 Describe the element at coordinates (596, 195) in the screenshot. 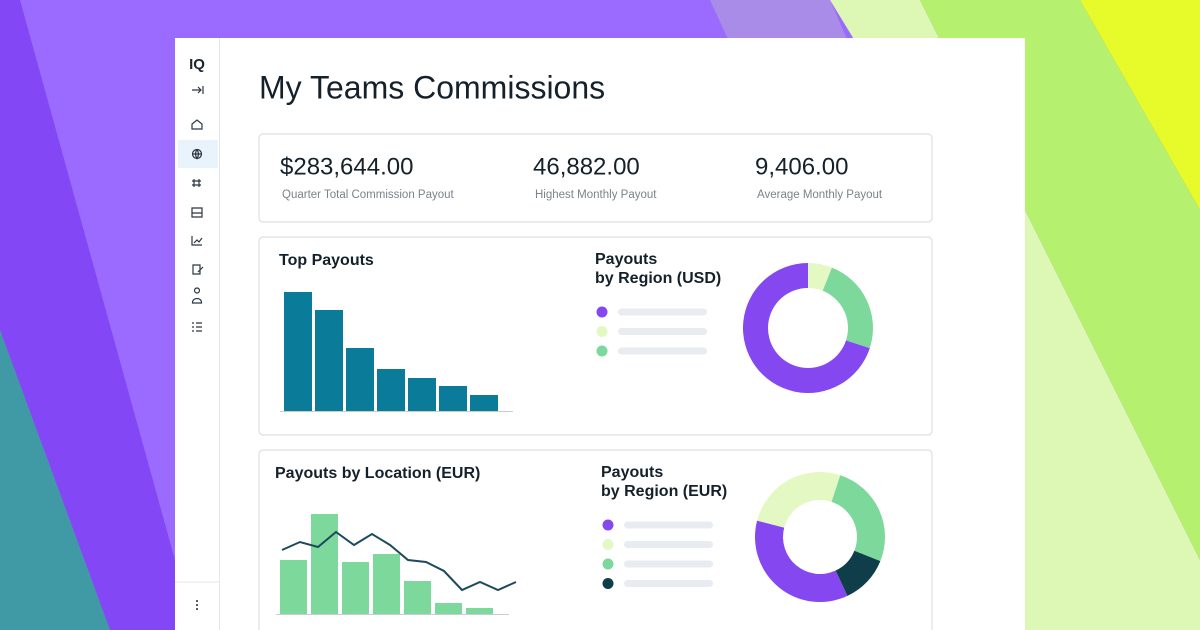

I see `kpi-label: Highest Monthly Payout` at that location.